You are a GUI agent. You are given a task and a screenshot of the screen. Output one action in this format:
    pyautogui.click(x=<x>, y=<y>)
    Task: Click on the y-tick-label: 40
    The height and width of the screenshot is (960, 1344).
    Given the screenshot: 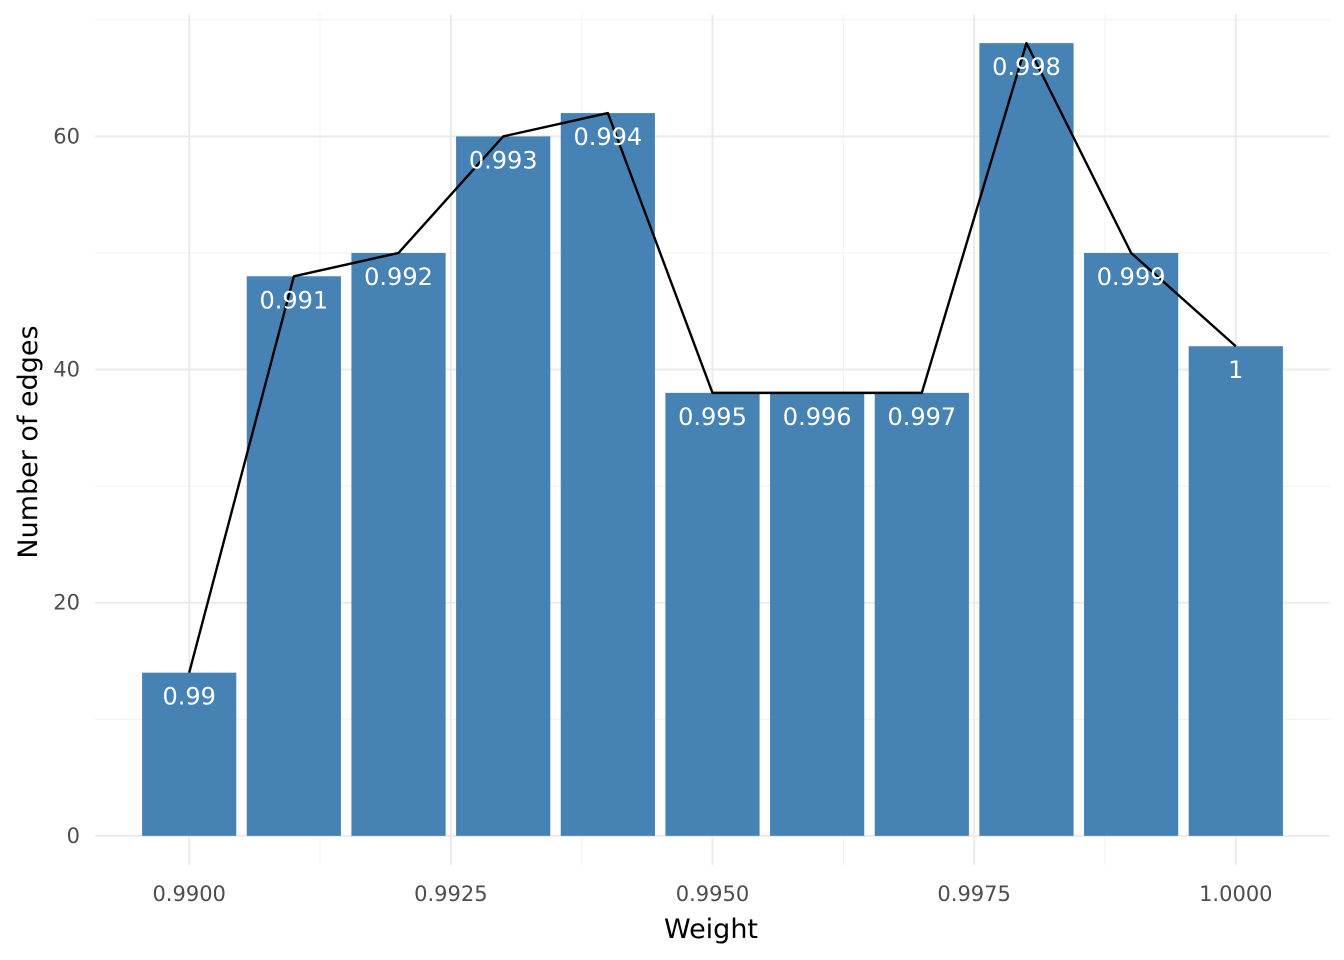 What is the action you would take?
    pyautogui.click(x=66, y=370)
    